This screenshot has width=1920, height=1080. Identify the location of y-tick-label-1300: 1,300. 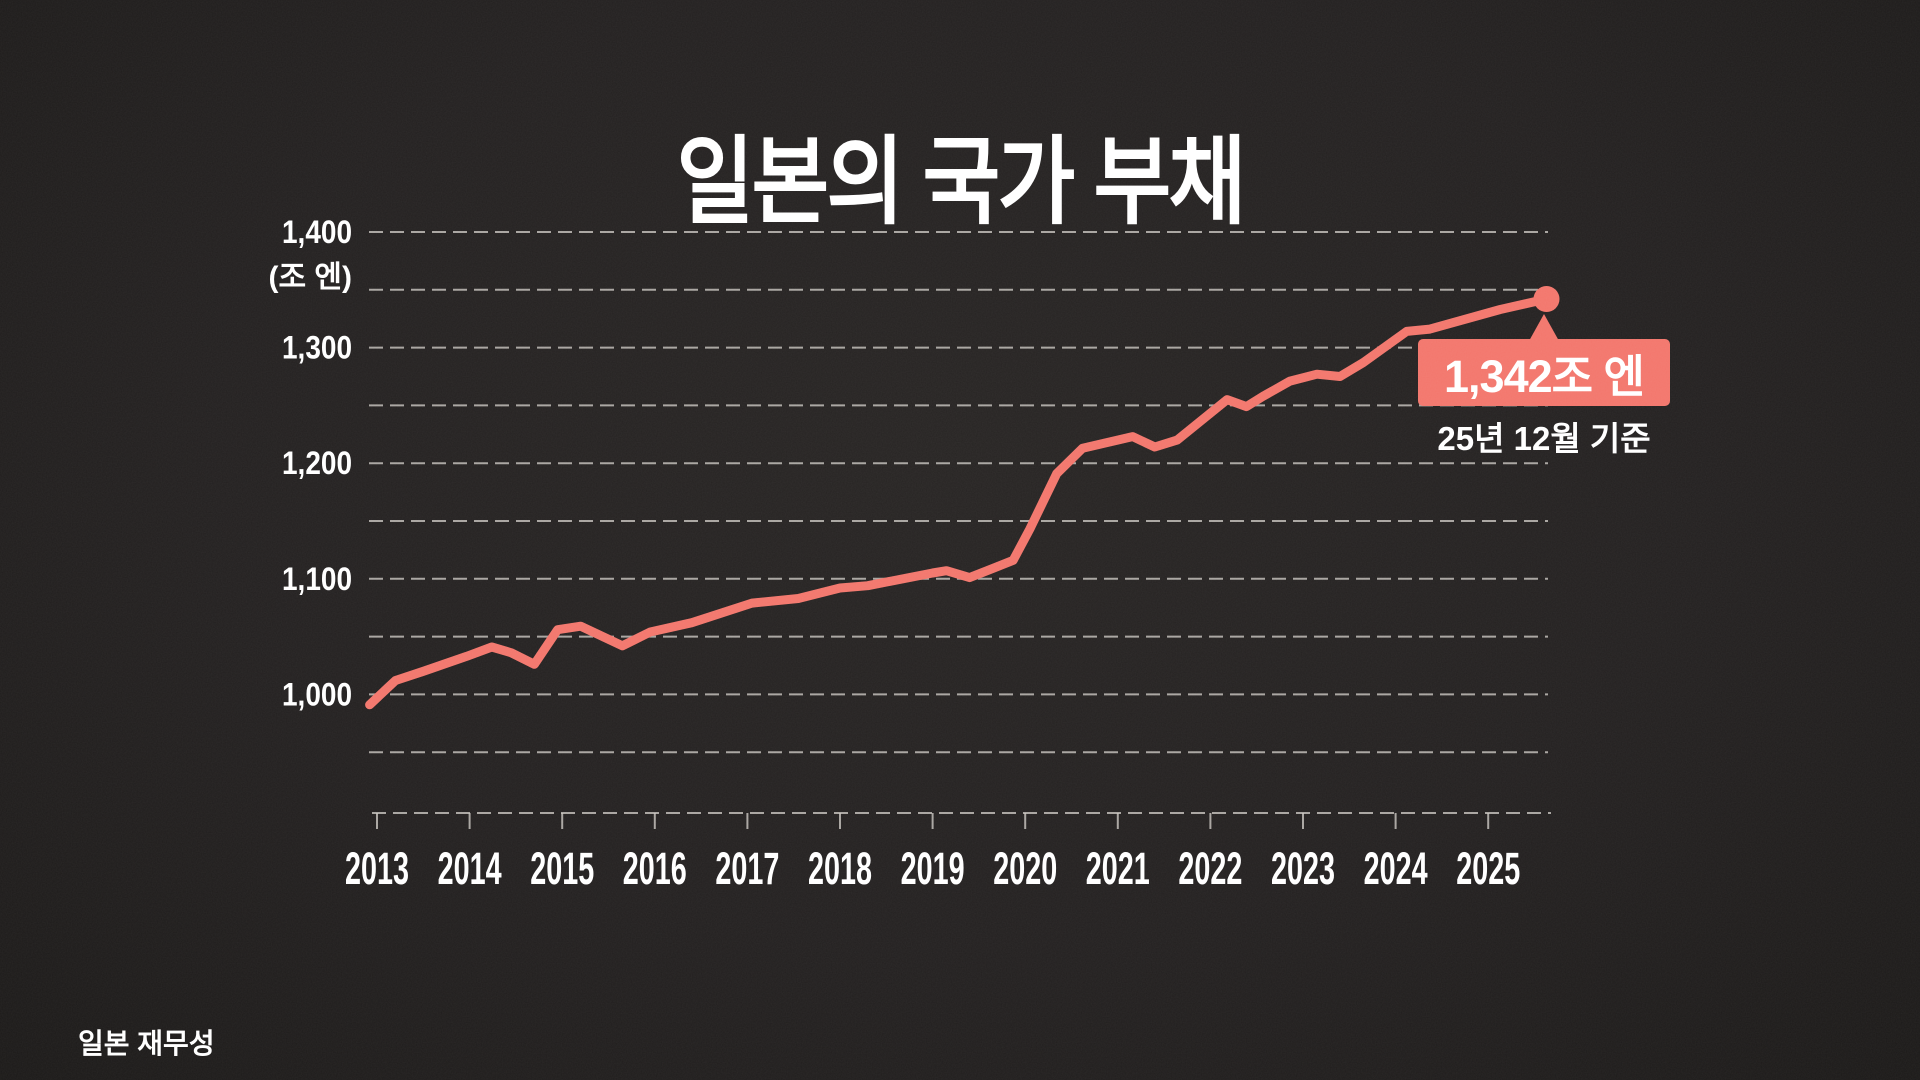
(317, 348).